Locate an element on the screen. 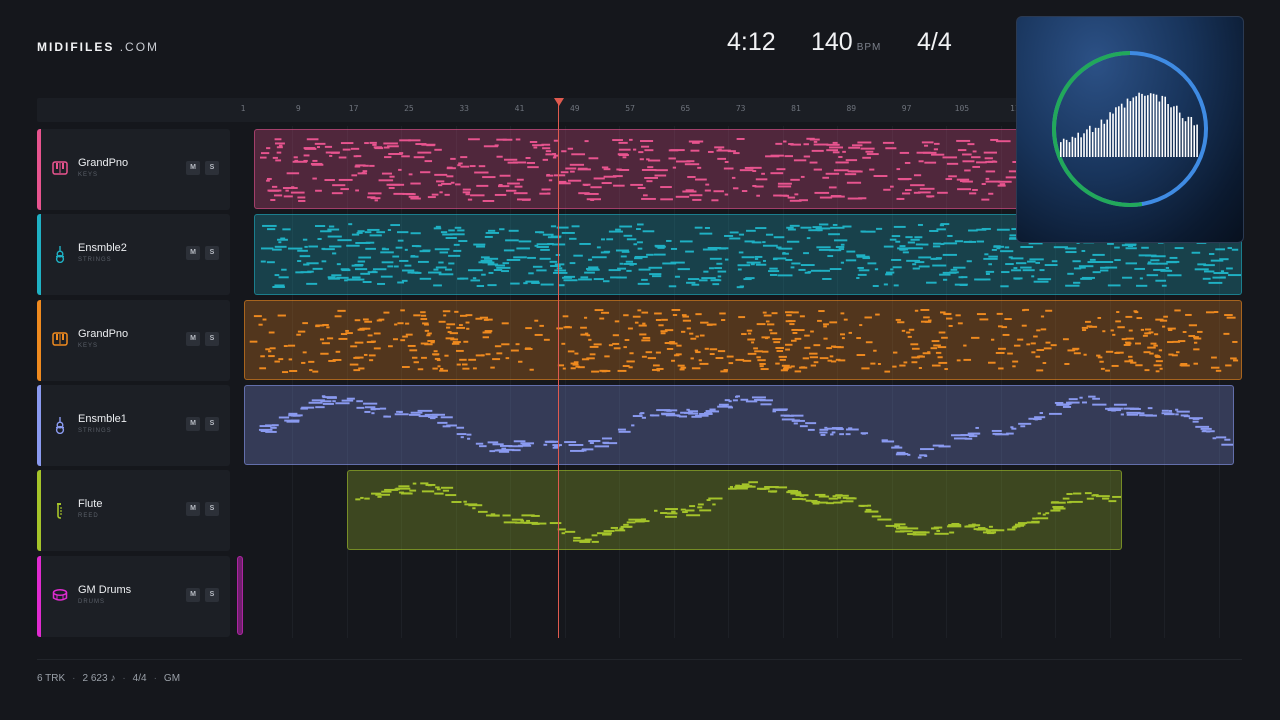 Image resolution: width=1280 pixels, height=720 pixels. ruler-tick: 9 is located at coordinates (298, 108).